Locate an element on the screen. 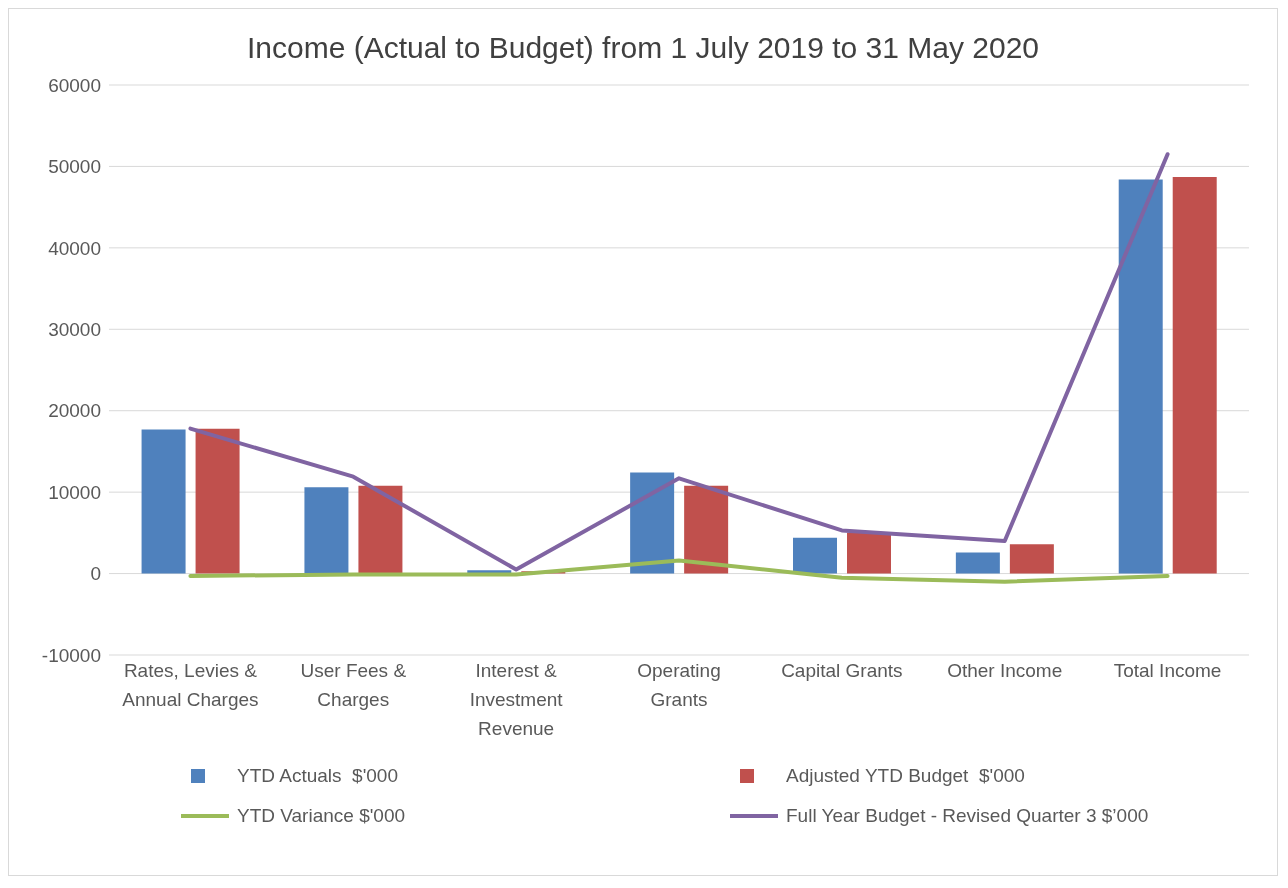 This screenshot has height=888, width=1288. x-tick-label: User Fees & Charges is located at coordinates (353, 685).